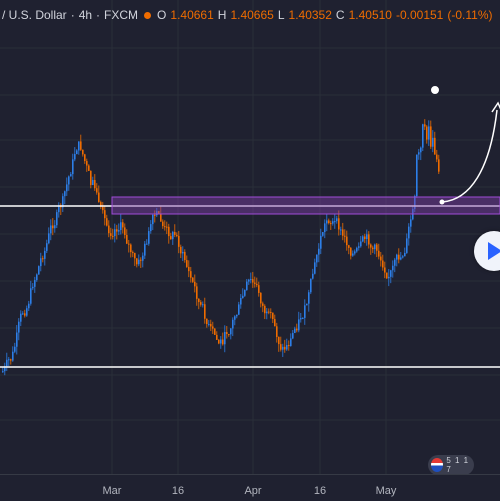 Image resolution: width=500 pixels, height=501 pixels. What do you see at coordinates (250, 487) in the screenshot?
I see `time-axis: Mar 16 Apr 16 May` at bounding box center [250, 487].